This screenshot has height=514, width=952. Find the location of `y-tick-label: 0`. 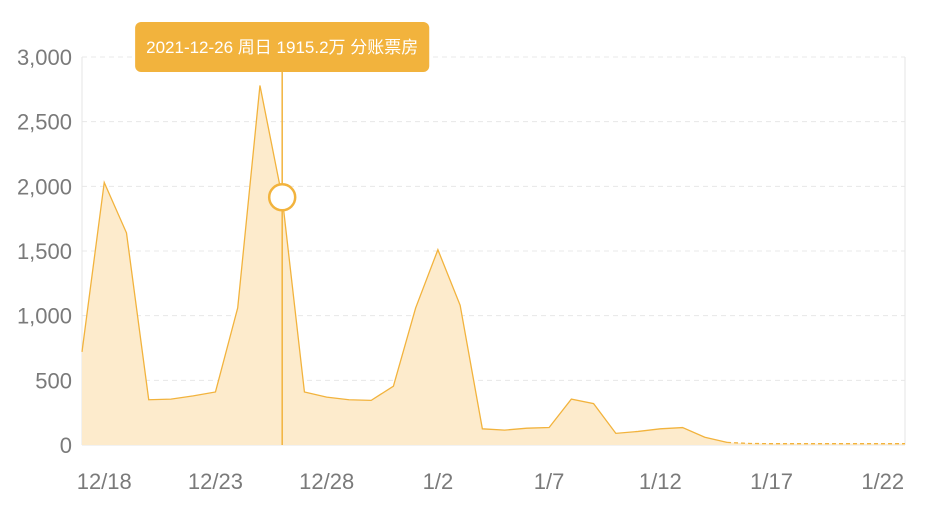

y-tick-label: 0 is located at coordinates (66, 445).